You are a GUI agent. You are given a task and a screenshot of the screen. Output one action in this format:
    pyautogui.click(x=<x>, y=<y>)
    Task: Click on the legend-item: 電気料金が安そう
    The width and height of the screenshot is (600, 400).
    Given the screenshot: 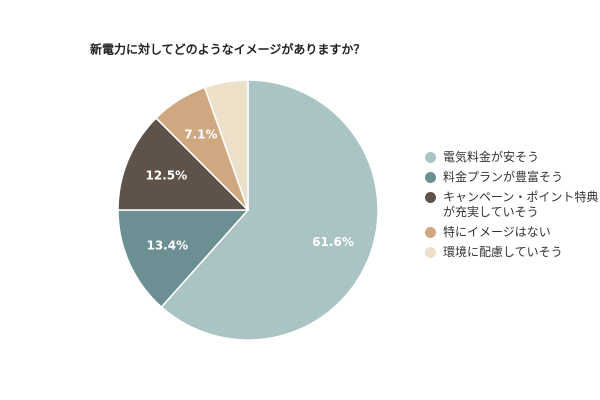 What is the action you would take?
    pyautogui.click(x=512, y=157)
    